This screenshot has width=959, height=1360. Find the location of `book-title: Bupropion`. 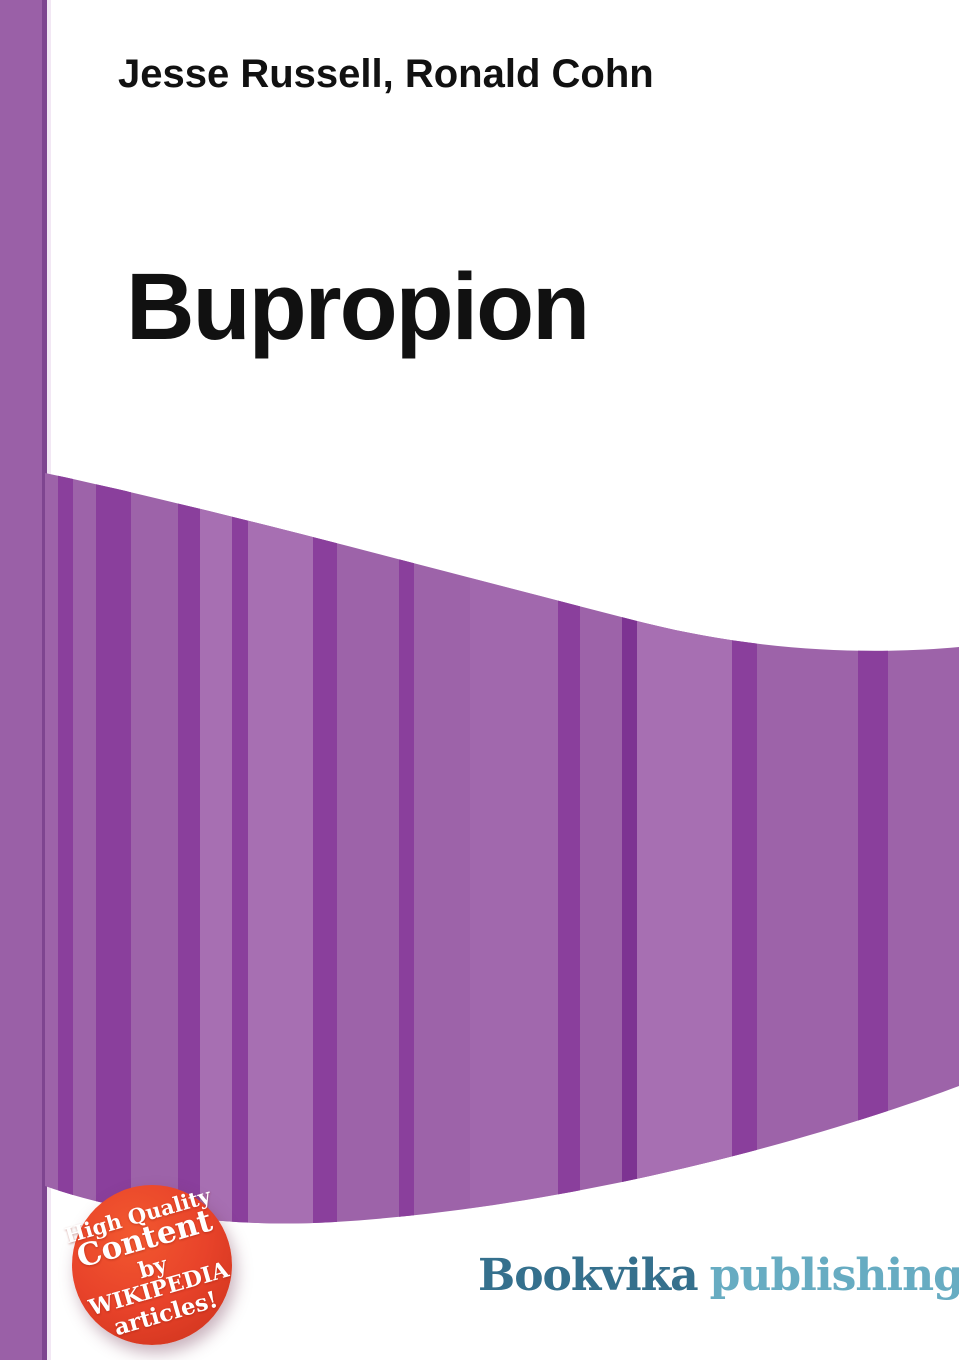

book-title: Bupropion is located at coordinates (358, 307).